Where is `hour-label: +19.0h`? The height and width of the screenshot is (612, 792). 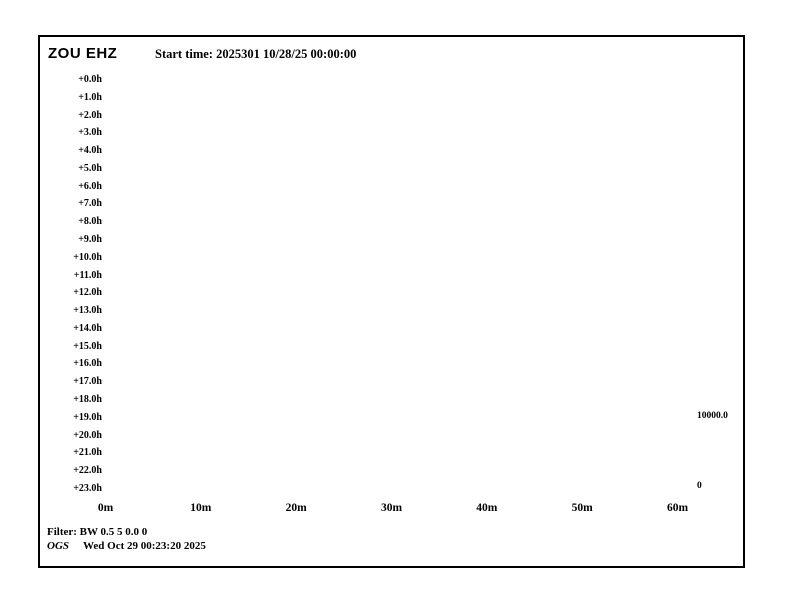 hour-label: +19.0h is located at coordinates (87, 417).